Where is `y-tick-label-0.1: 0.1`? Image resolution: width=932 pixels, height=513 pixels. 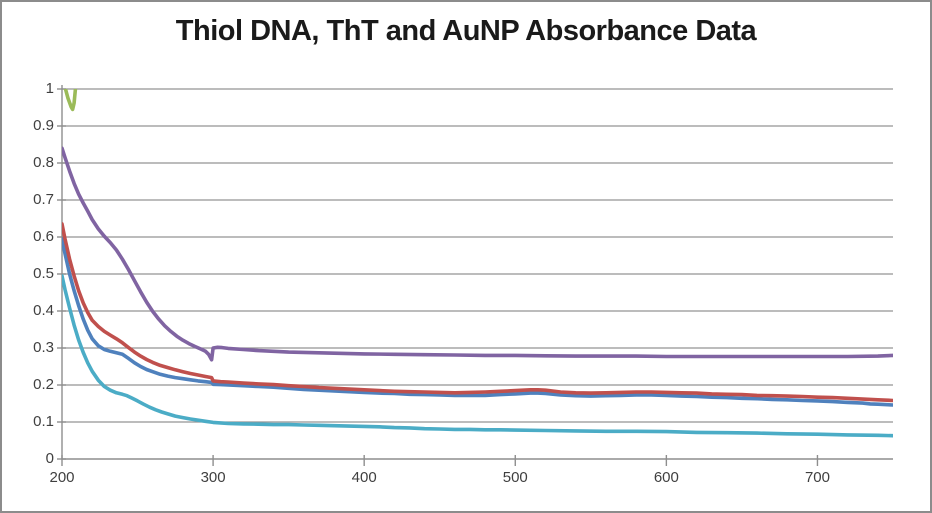
y-tick-label-0.1: 0.1 is located at coordinates (43, 421).